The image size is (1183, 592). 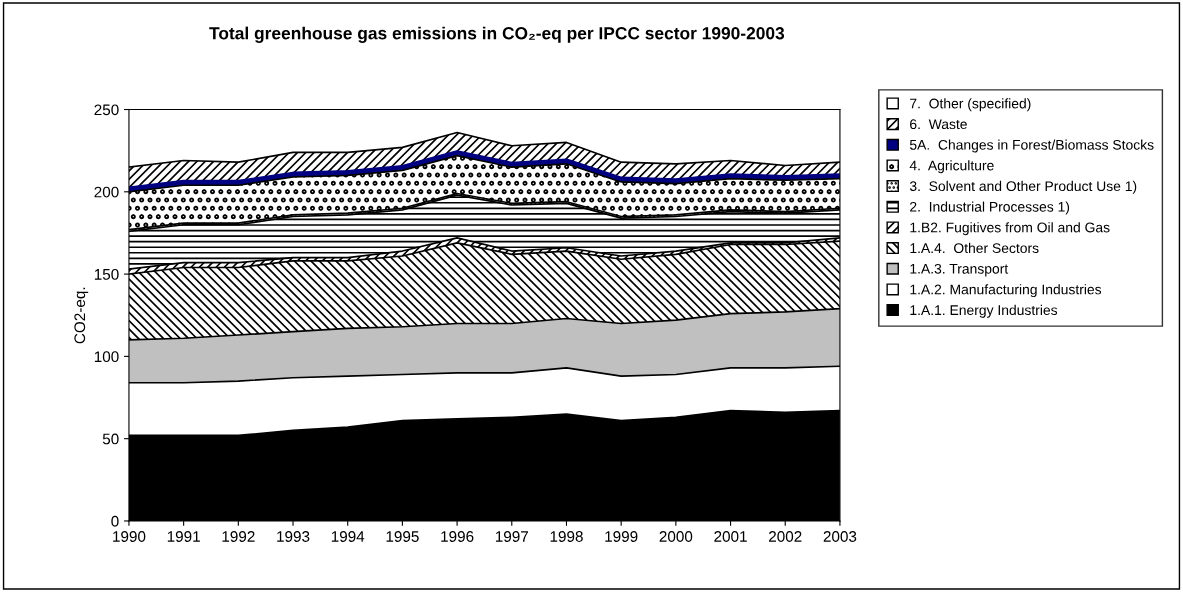 What do you see at coordinates (497, 34) in the screenshot?
I see `chart-title: Total greenhouse gas emissions in CO₂-eq per IPCC sector 1990-2003` at bounding box center [497, 34].